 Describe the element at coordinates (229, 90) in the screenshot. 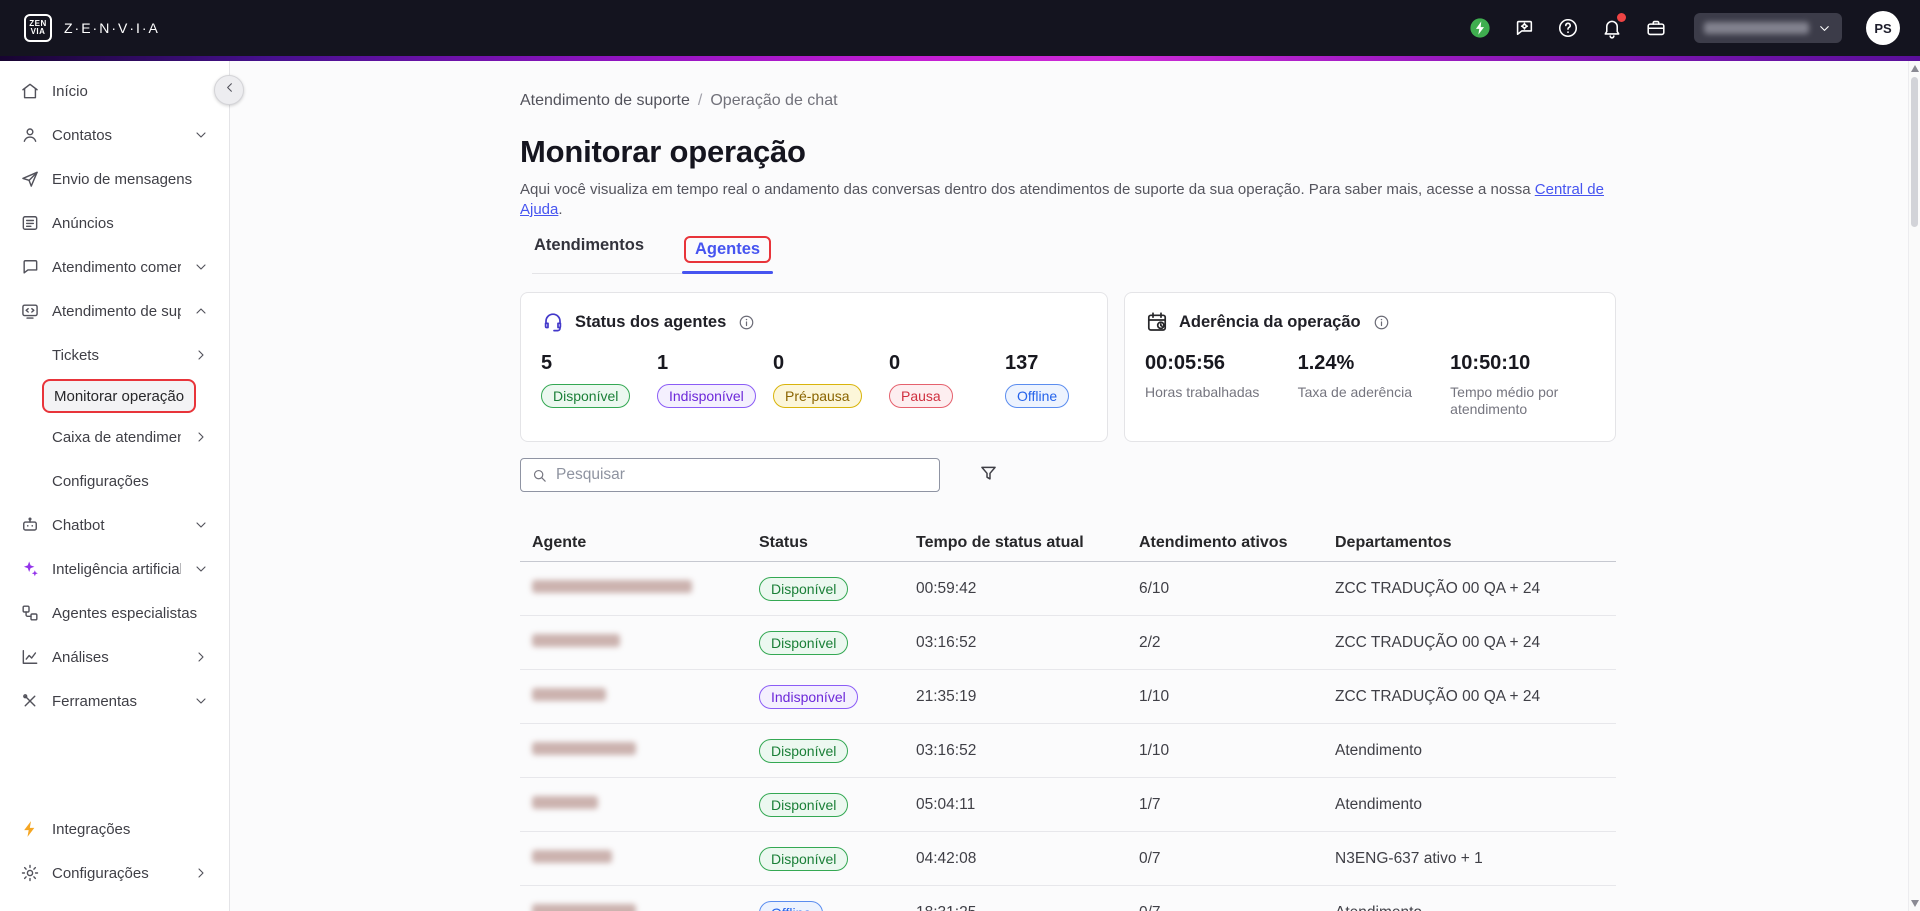

I see `sidebar-collapse-button` at that location.